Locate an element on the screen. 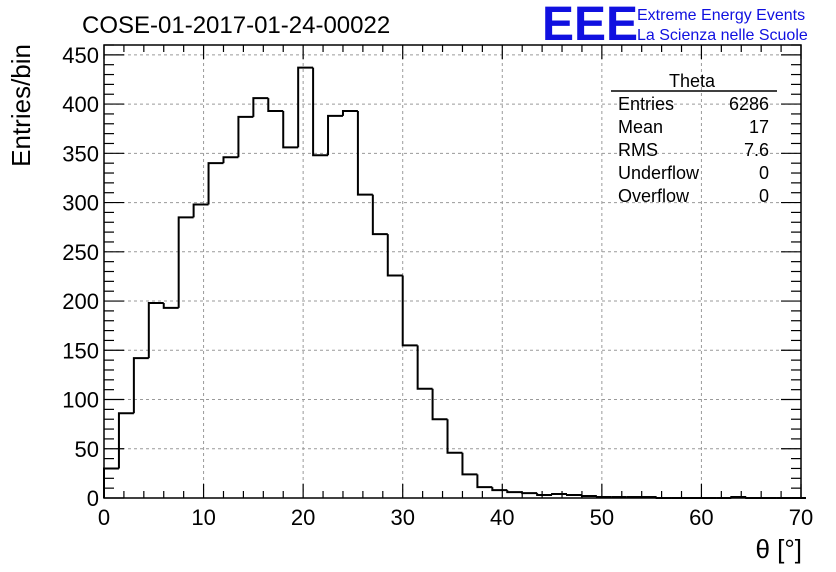 The image size is (836, 572). x-tick-label-6: 60 is located at coordinates (701, 517).